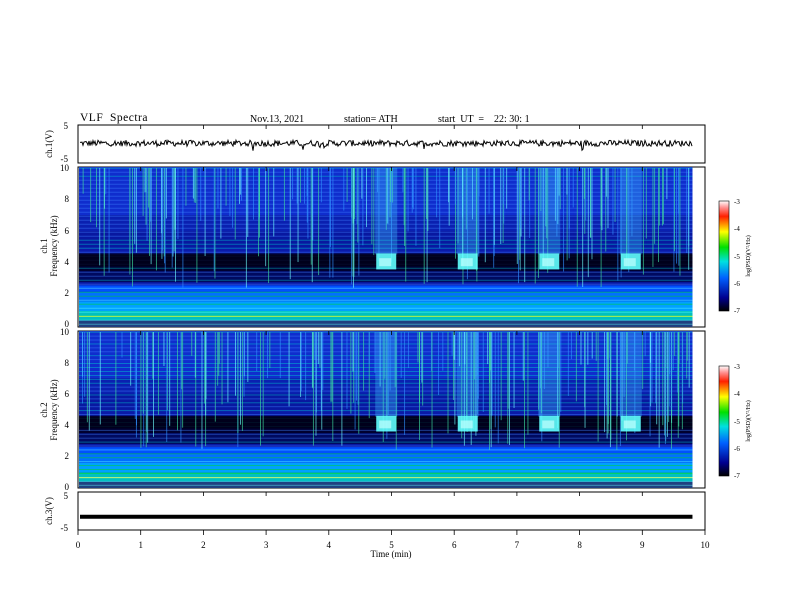  Describe the element at coordinates (748, 255) in the screenshot. I see `ch1-cb-label: log(PSD)(V²/Hz)` at that location.